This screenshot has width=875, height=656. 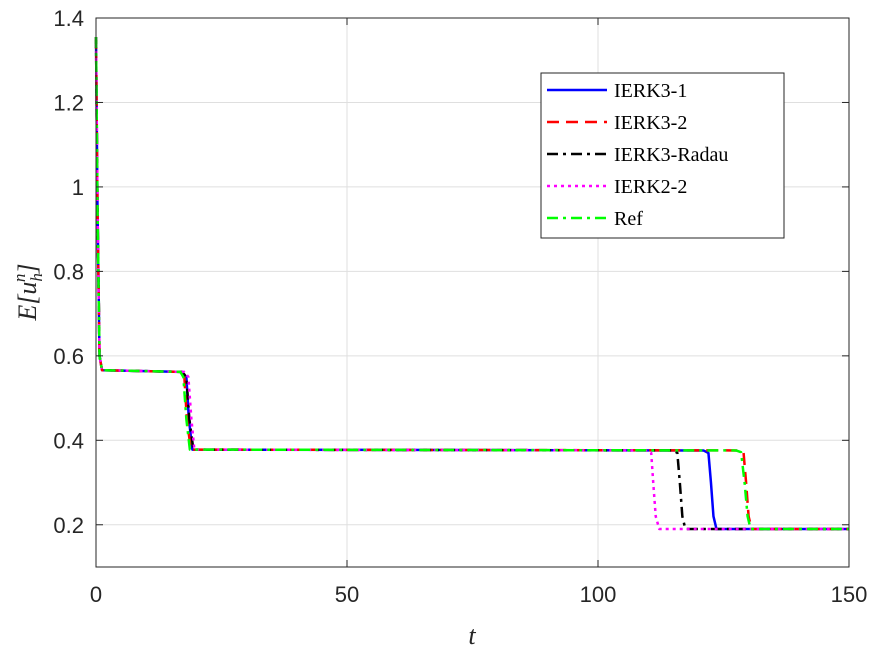 What do you see at coordinates (27, 302) in the screenshot?
I see `y-axis-label-base: E[u` at bounding box center [27, 302].